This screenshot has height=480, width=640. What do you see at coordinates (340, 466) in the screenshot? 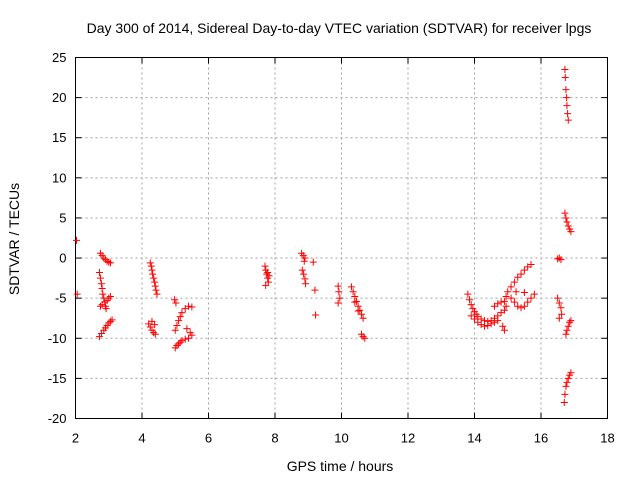
I see `x-axis-label: GPS time / hours` at bounding box center [340, 466].